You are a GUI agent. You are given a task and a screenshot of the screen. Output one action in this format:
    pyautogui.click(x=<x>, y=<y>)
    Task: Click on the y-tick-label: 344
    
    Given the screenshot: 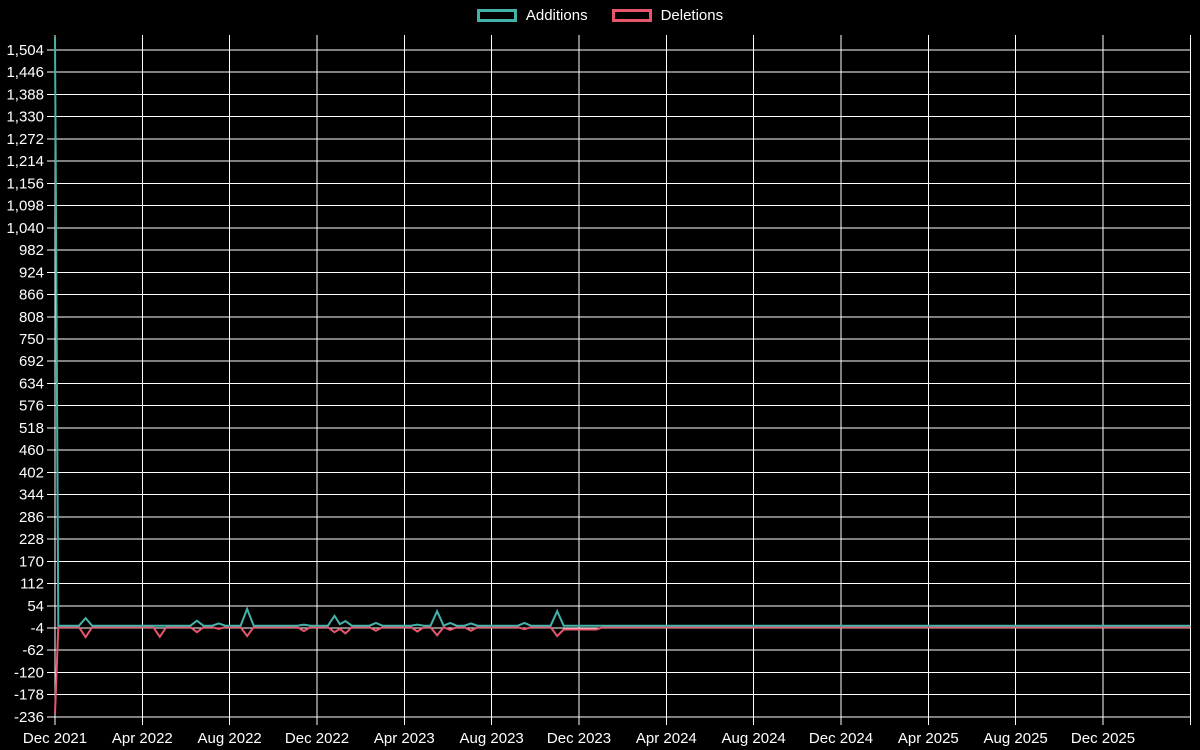 What is the action you would take?
    pyautogui.click(x=31, y=495)
    